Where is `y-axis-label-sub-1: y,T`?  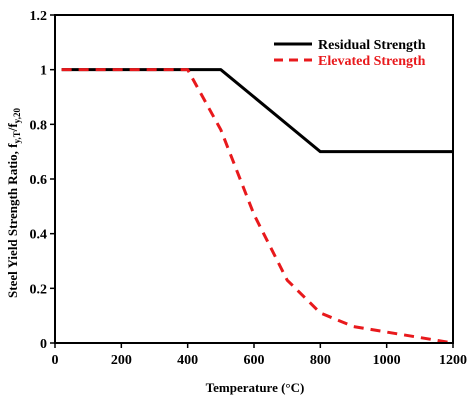 y-axis-label-sub-1: y,T is located at coordinates (17, 137).